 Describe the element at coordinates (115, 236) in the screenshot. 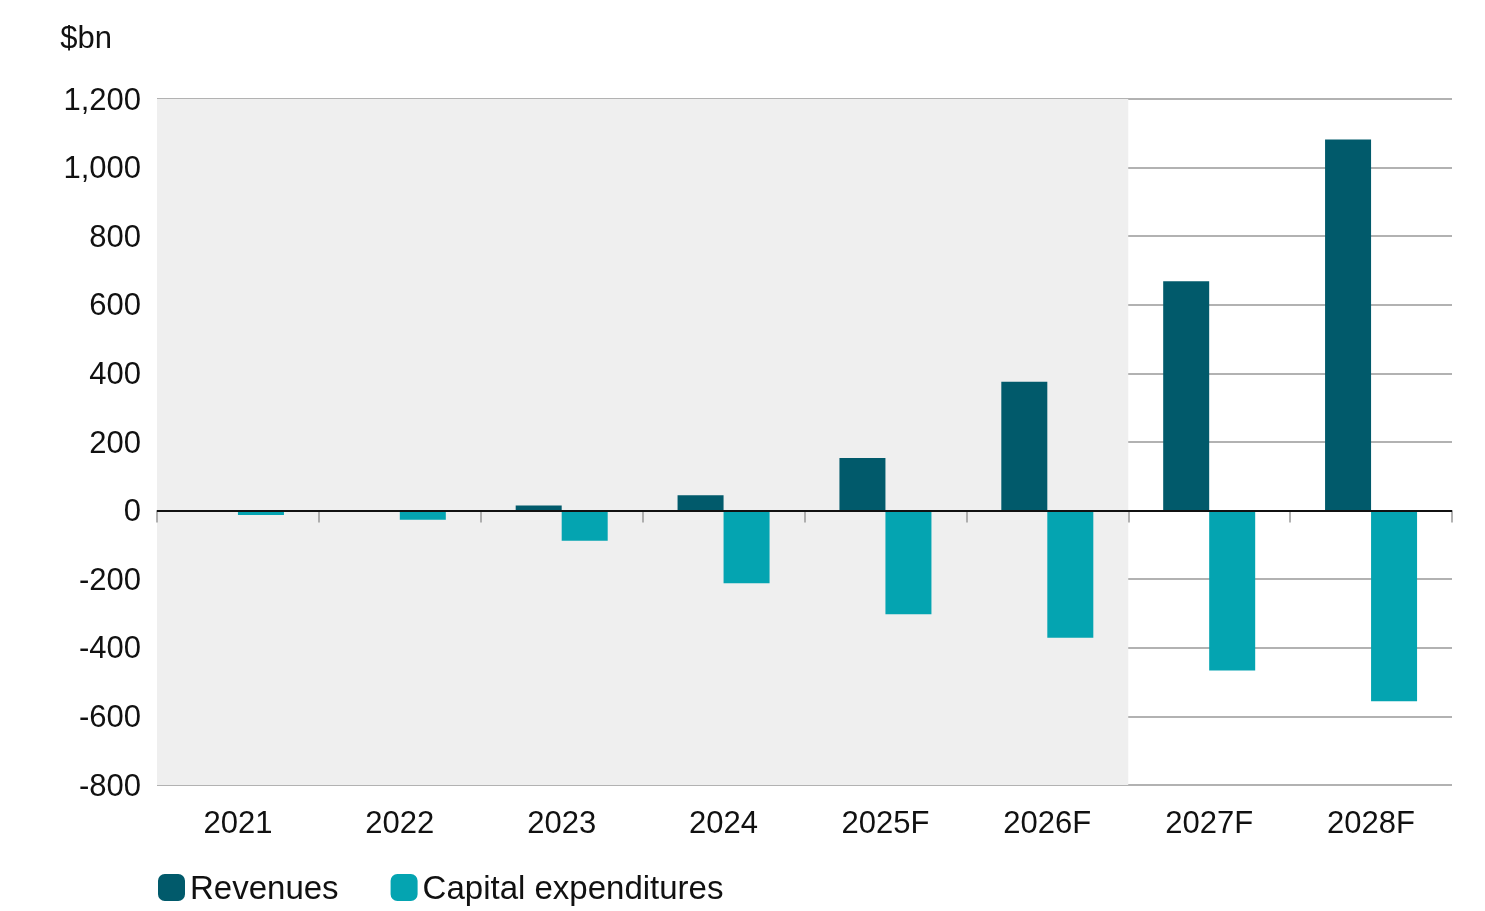

I see `y-tick-label: 800` at that location.